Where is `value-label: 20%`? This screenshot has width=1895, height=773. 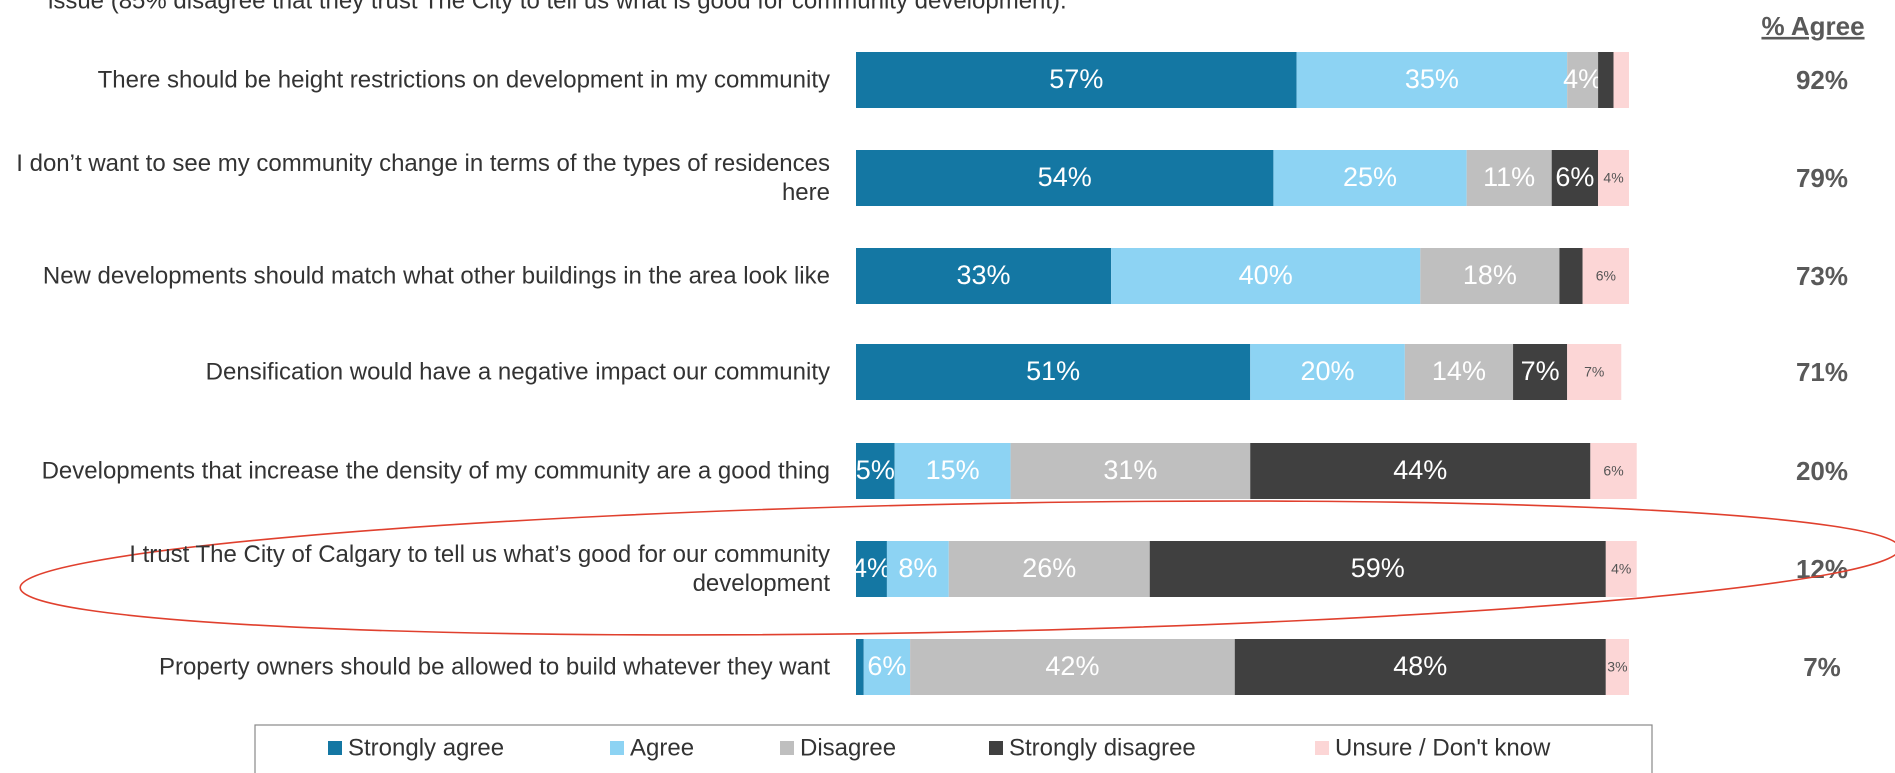 value-label: 20% is located at coordinates (1328, 371).